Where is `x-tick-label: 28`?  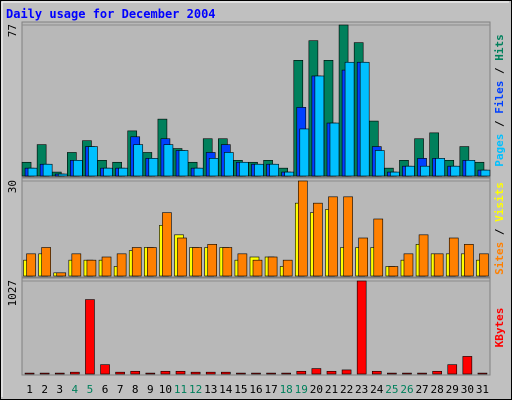
x-tick-label: 28 is located at coordinates (437, 389).